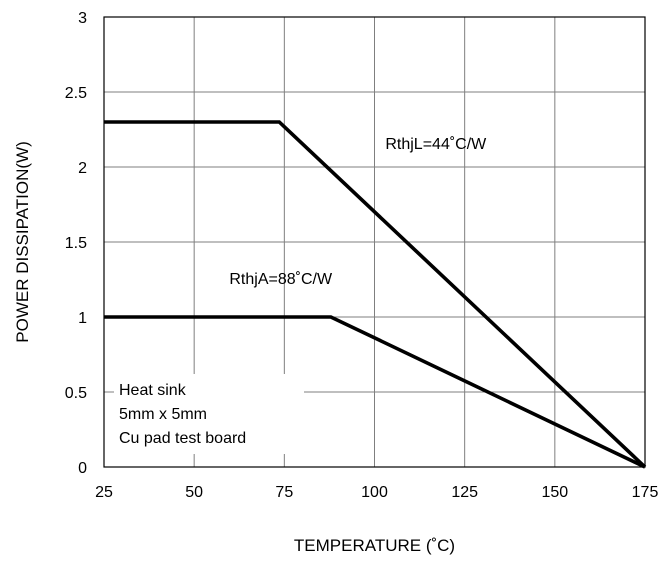 This screenshot has width=665, height=562. Describe the element at coordinates (163, 414) in the screenshot. I see `note-line-pad-size: 5mm x 5mm` at that location.